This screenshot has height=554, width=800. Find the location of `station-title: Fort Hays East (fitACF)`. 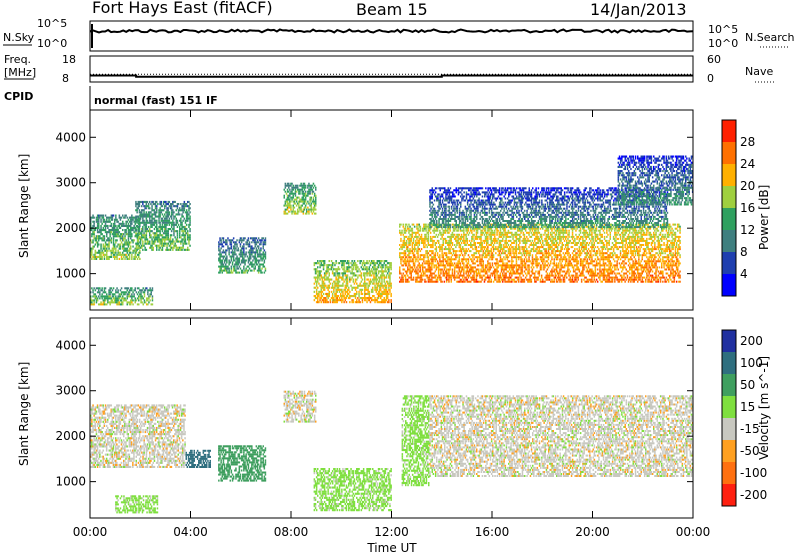

station-title: Fort Hays East (fitACF) is located at coordinates (182, 8).